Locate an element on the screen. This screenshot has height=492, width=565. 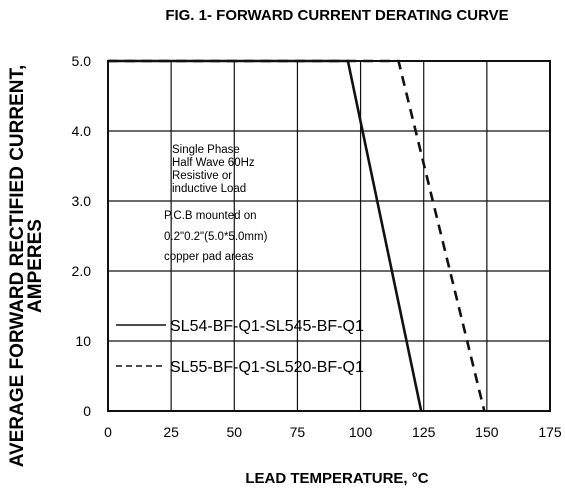
legend-label-1: SL54-BF-Q1-SL545-BF-Q1 is located at coordinates (267, 326).